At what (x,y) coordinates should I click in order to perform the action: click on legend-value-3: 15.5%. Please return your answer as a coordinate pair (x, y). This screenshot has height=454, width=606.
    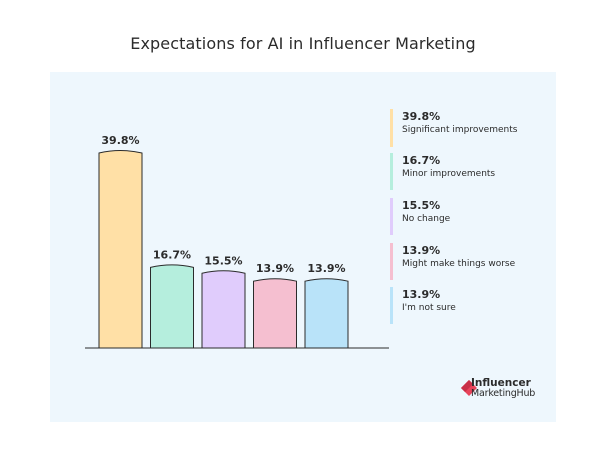
    Looking at the image, I should click on (421, 205).